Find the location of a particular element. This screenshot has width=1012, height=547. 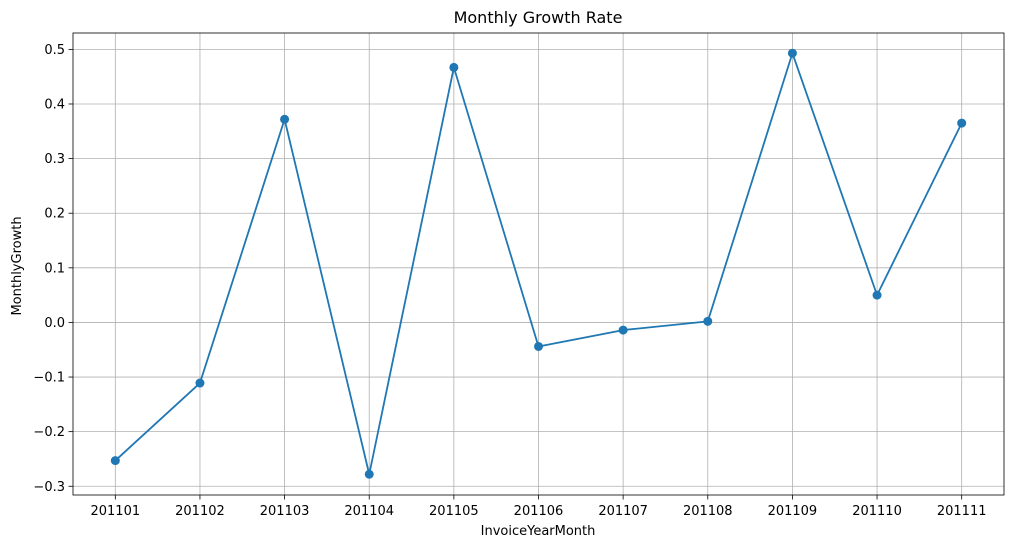

y-tick-label: 0.1 is located at coordinates (54, 268).